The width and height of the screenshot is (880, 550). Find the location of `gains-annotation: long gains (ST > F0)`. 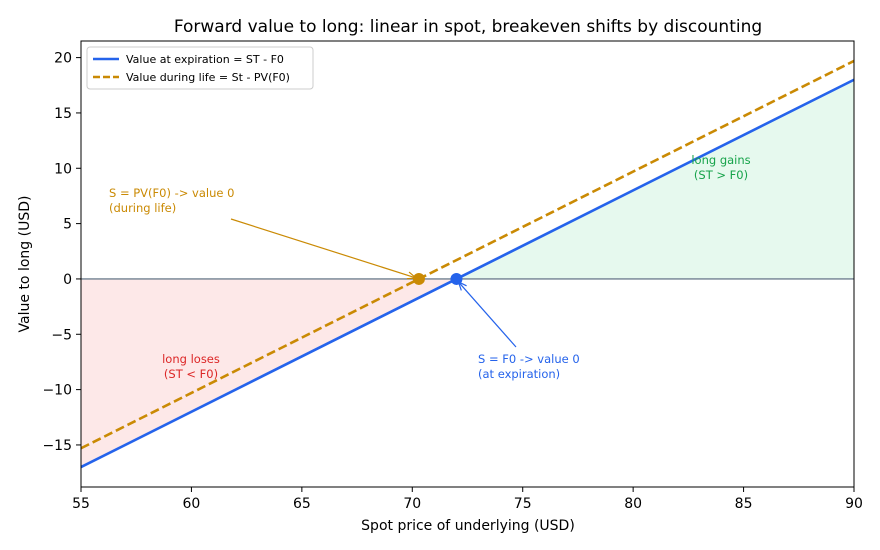

gains-annotation: long gains (ST > F0) is located at coordinates (720, 167).